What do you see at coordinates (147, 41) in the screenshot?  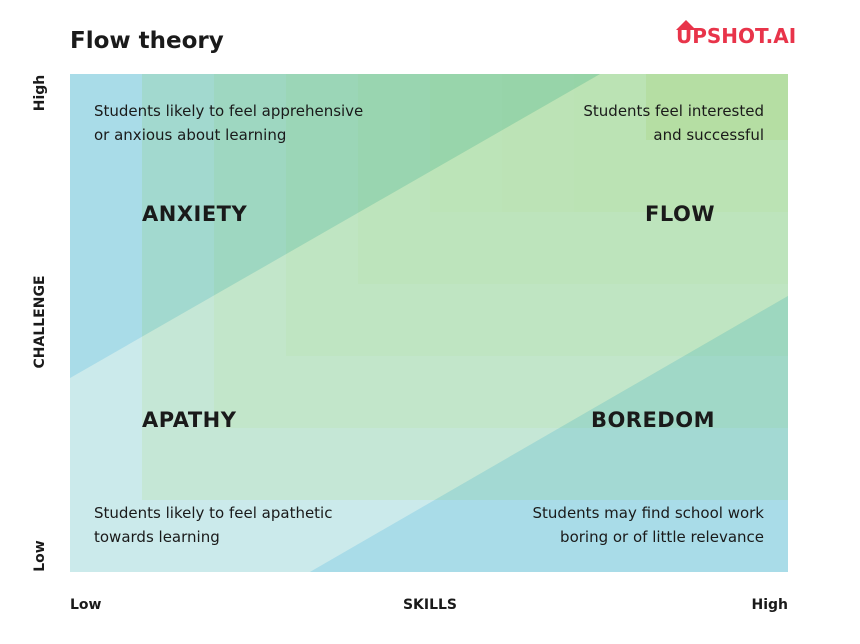 I see `title: Flow theory` at bounding box center [147, 41].